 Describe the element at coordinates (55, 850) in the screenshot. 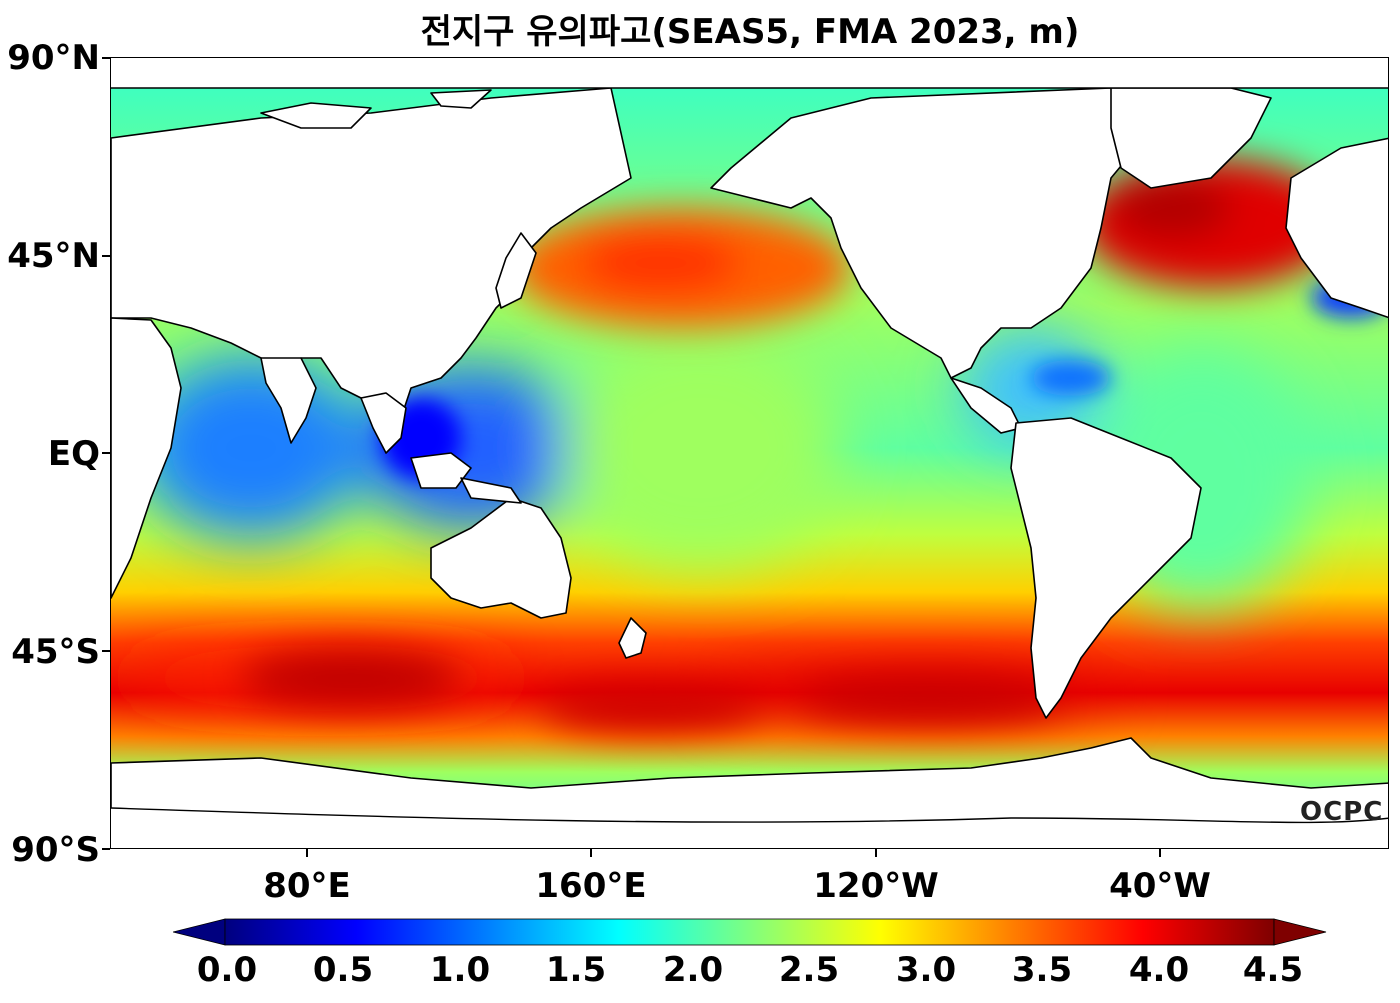

I see `y-label-90s: 90°S` at that location.